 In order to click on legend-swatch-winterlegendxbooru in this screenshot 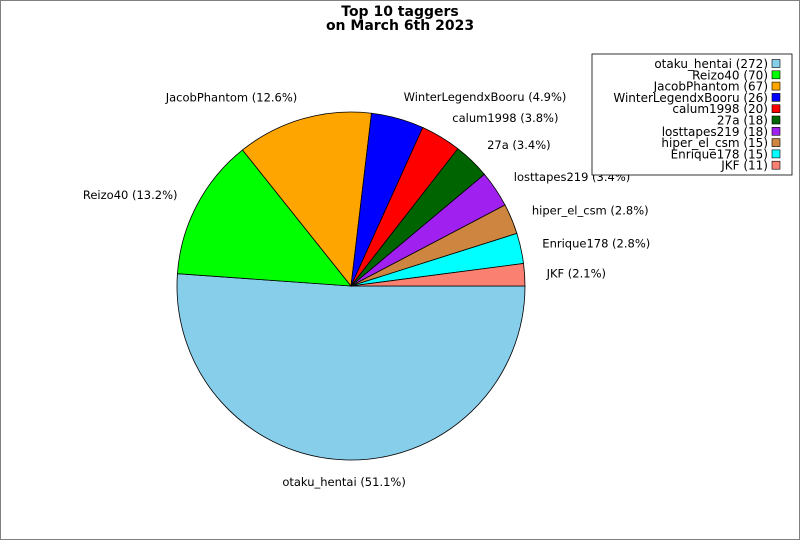, I will do `click(776, 97)`.